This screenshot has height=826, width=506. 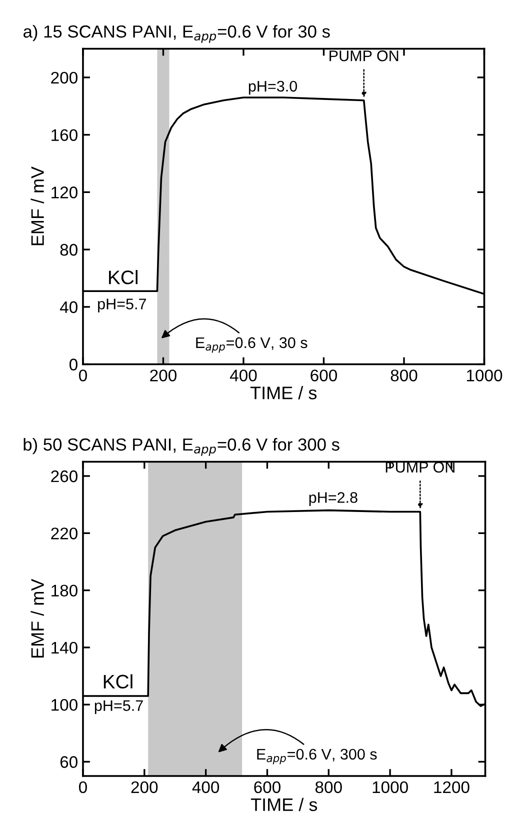 I want to click on y-tick-label: 260, so click(x=64, y=476).